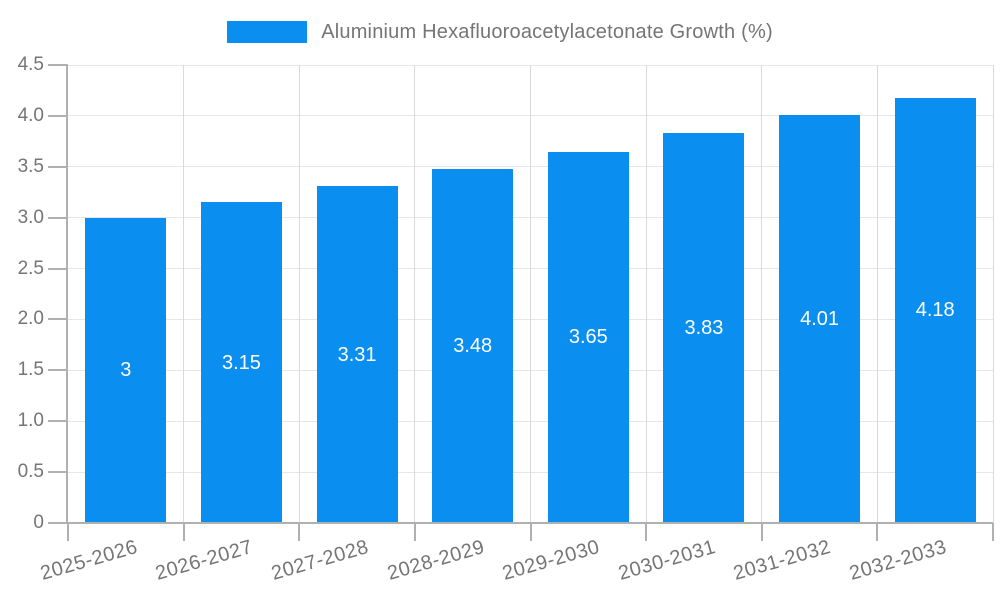 The height and width of the screenshot is (600, 1000). Describe the element at coordinates (898, 560) in the screenshot. I see `x-tick-label: 2032-2033` at that location.